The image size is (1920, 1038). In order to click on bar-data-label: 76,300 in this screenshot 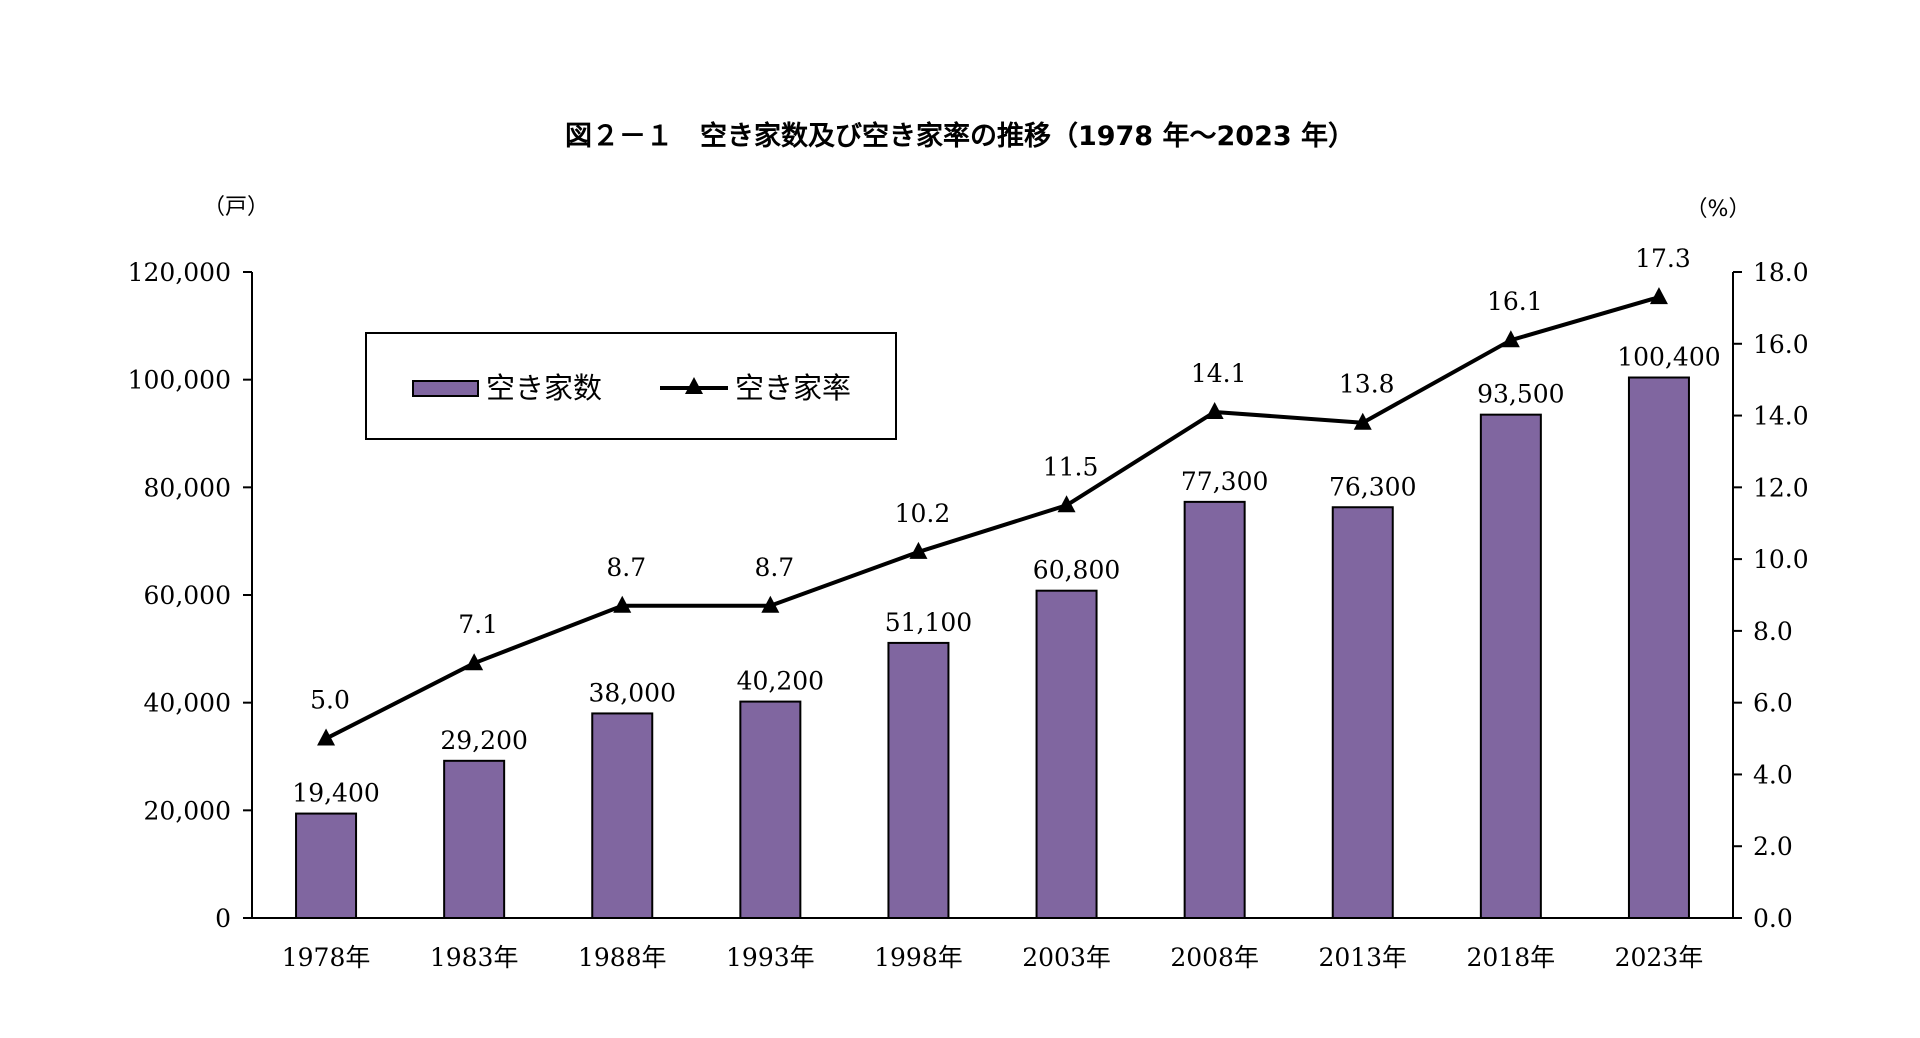, I will do `click(1372, 486)`.